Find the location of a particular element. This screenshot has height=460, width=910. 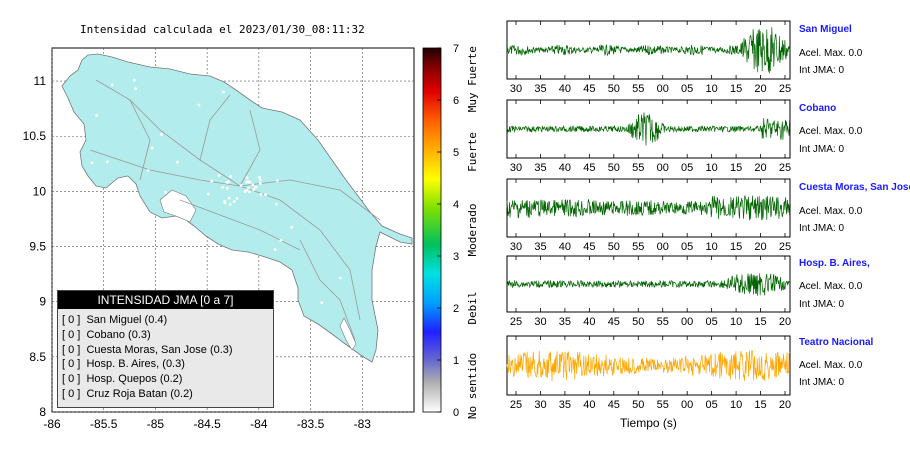

map-y-tick-label: 8 is located at coordinates (42, 412).